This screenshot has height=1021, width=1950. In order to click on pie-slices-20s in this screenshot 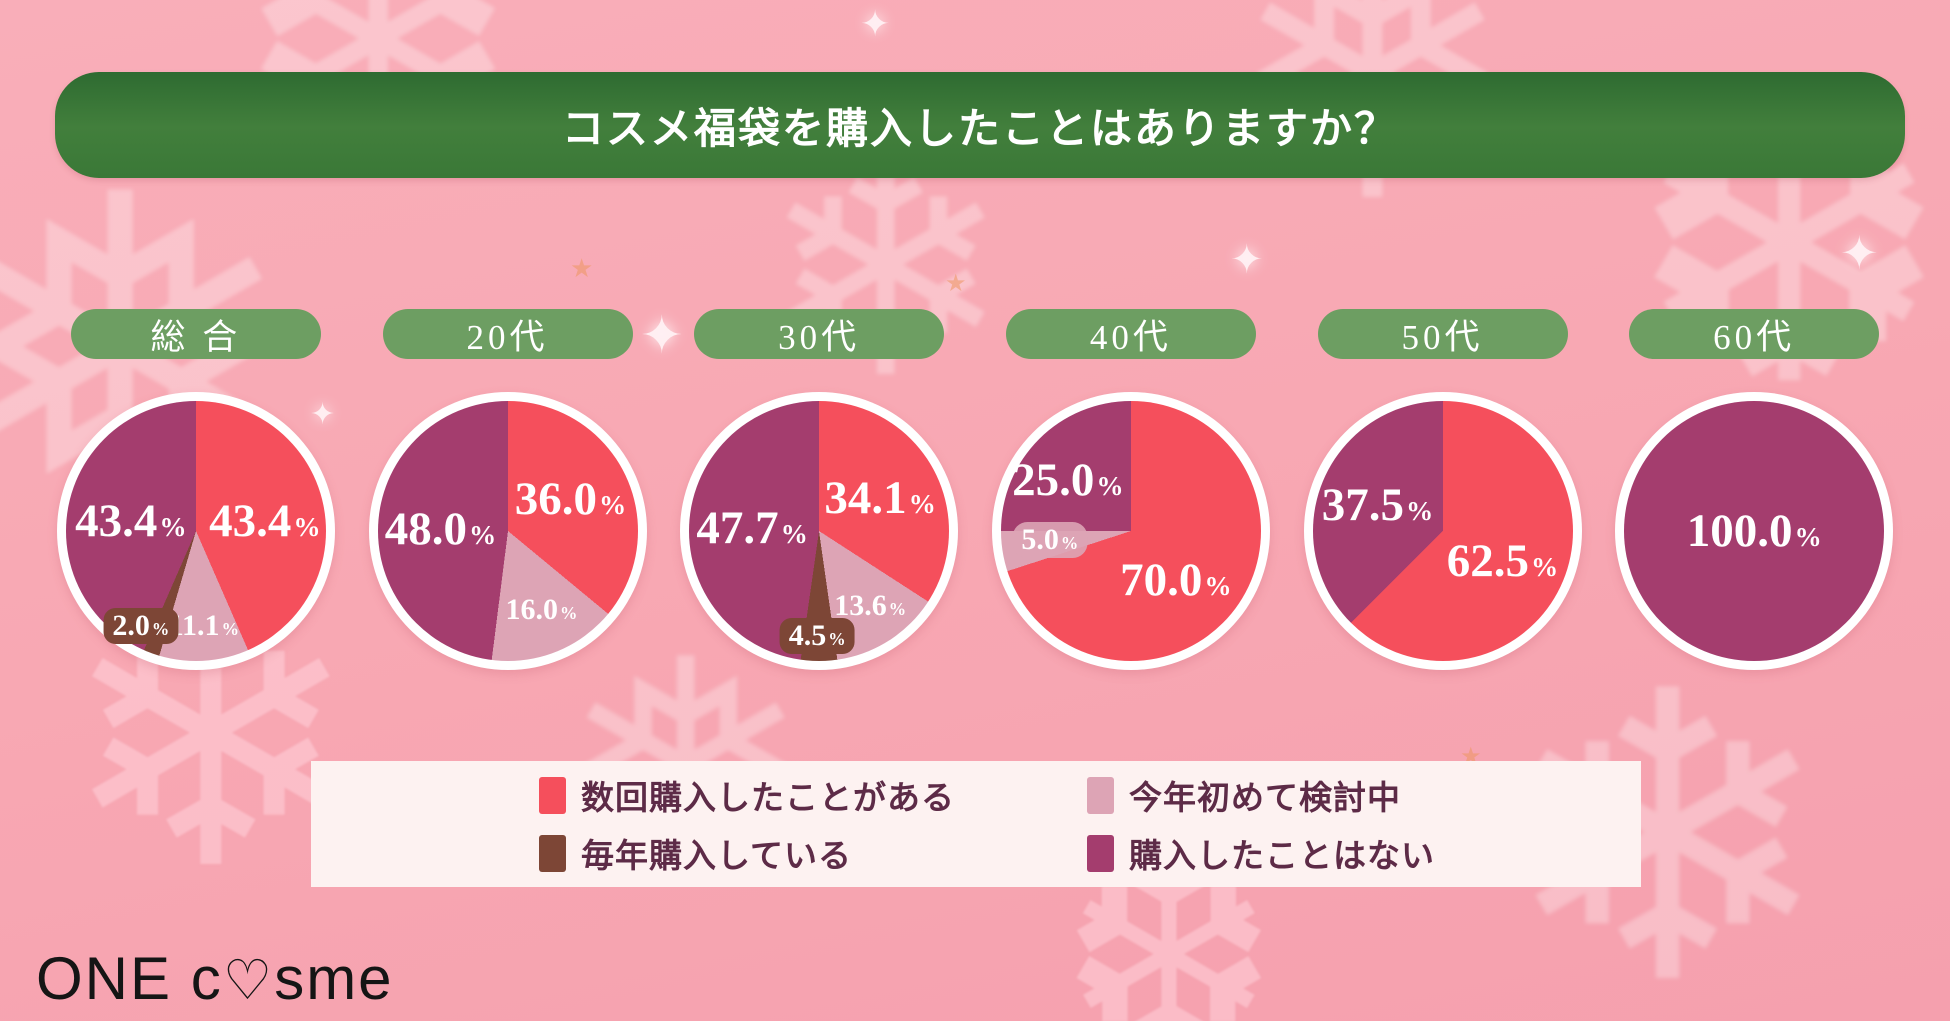, I will do `click(507, 531)`.